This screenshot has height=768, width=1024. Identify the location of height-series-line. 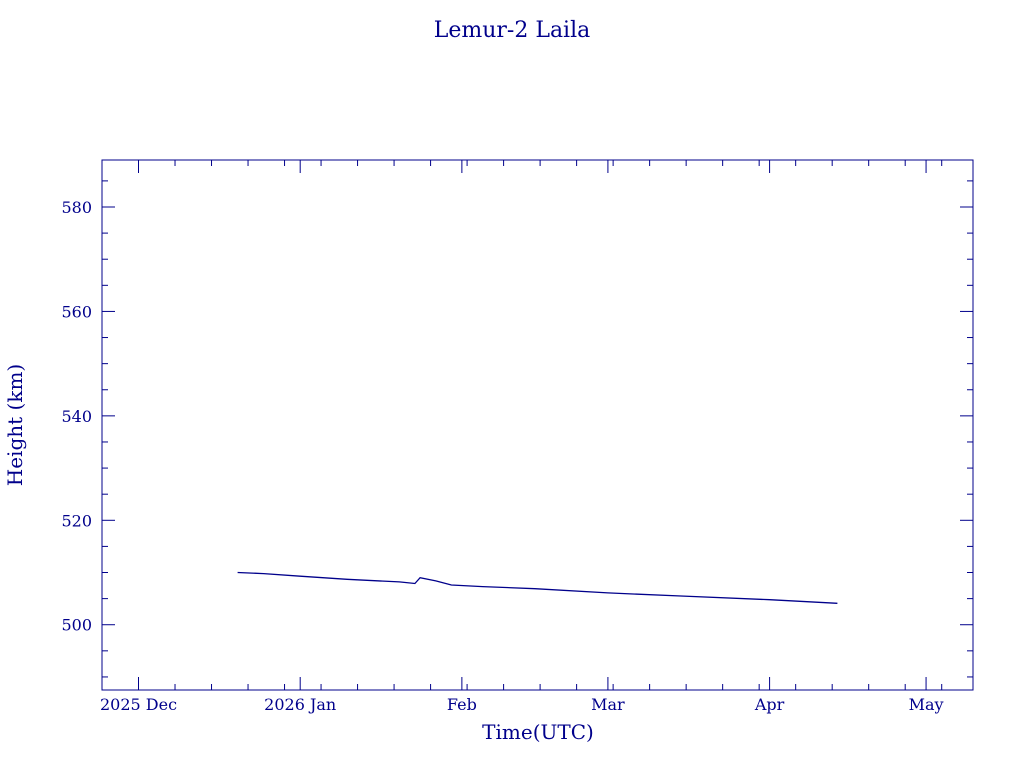
(537, 587).